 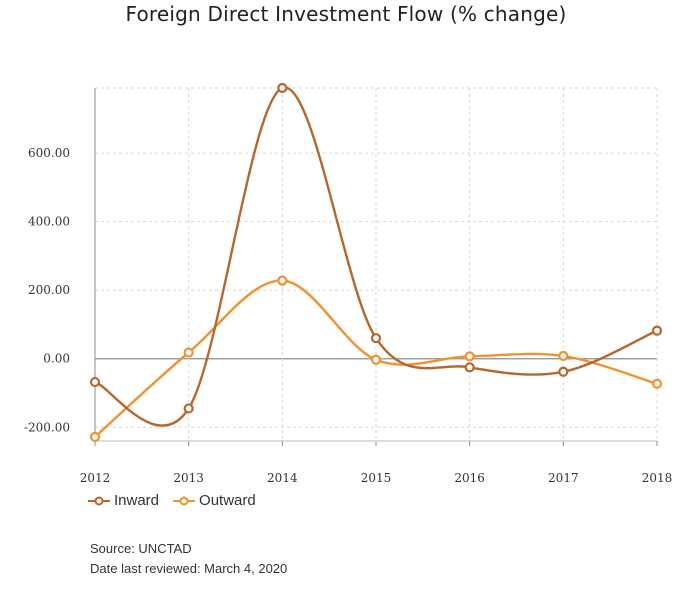 What do you see at coordinates (95, 478) in the screenshot?
I see `x-tick-label: 2012` at bounding box center [95, 478].